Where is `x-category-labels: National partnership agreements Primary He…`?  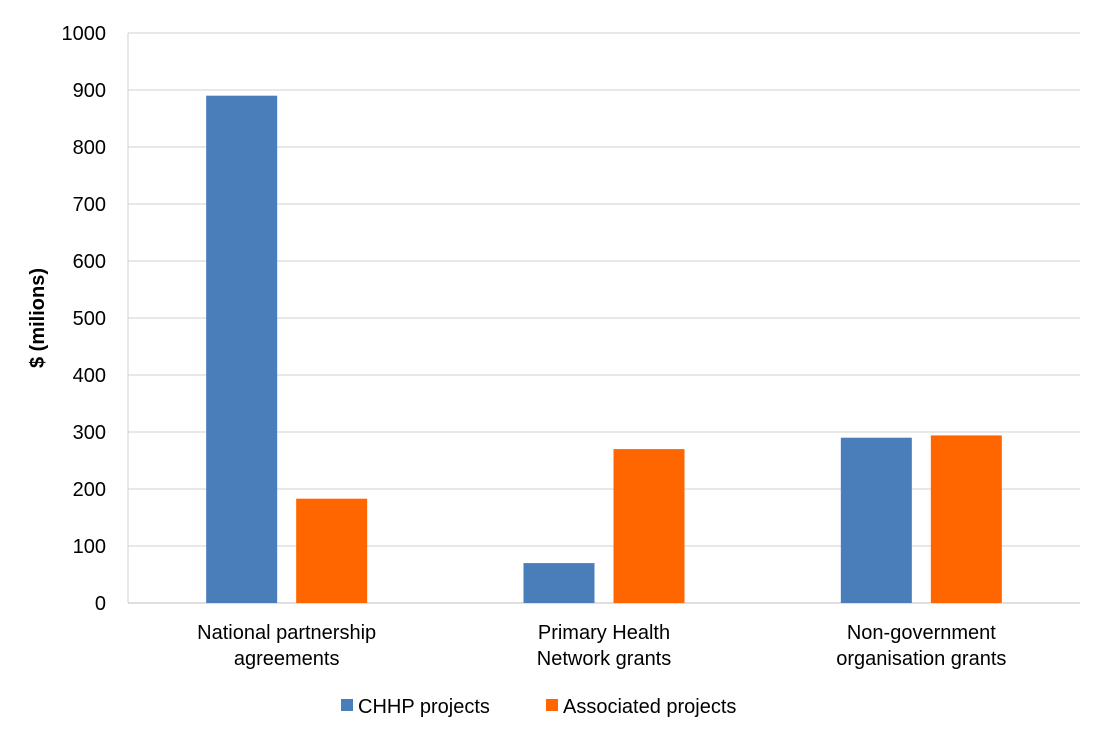
x-category-labels: National partnership agreements Primary He… is located at coordinates (601, 646).